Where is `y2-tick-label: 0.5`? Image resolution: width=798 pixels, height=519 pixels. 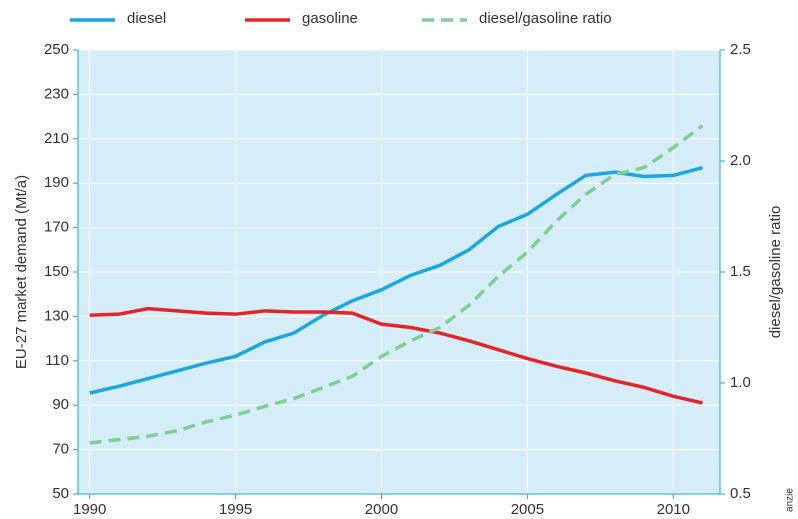
y2-tick-label: 0.5 is located at coordinates (740, 493).